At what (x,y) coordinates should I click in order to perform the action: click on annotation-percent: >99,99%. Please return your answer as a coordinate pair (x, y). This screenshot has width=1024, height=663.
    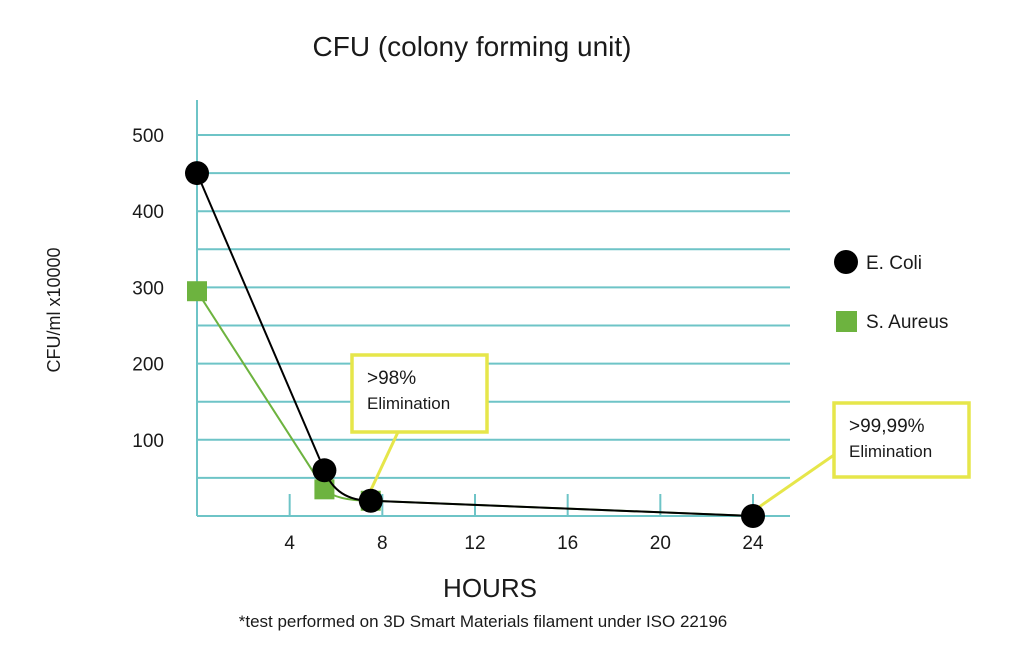
    Looking at the image, I should click on (887, 426).